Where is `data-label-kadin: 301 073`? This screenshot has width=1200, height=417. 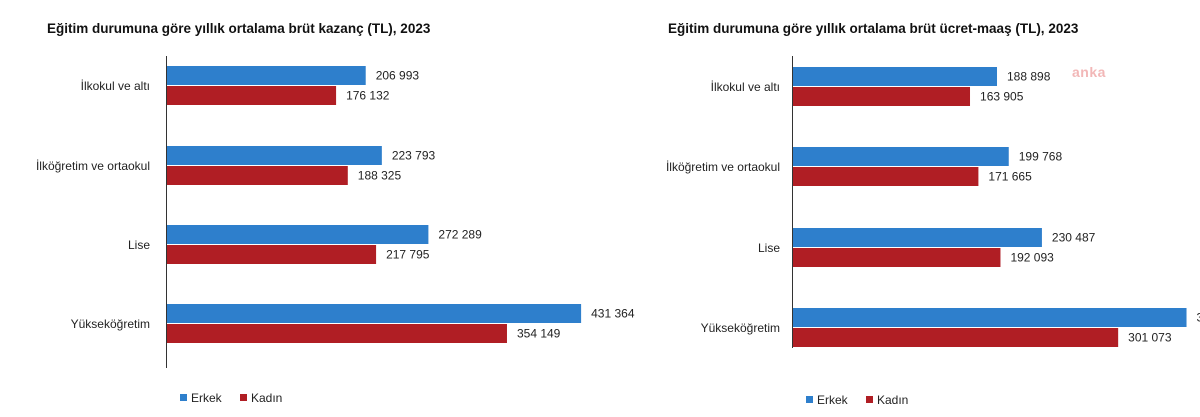
data-label-kadin: 301 073 is located at coordinates (1150, 338).